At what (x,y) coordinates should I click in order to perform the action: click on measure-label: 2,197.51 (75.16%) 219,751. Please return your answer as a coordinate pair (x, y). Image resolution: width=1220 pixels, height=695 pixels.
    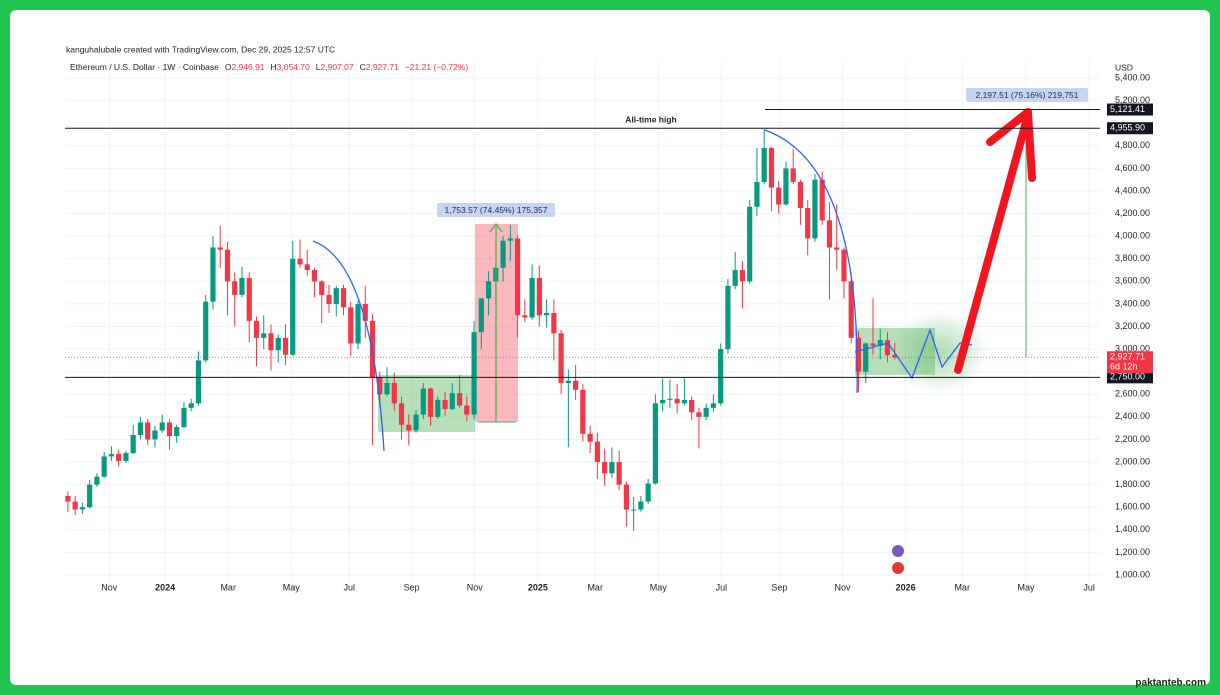
    Looking at the image, I should click on (1026, 95).